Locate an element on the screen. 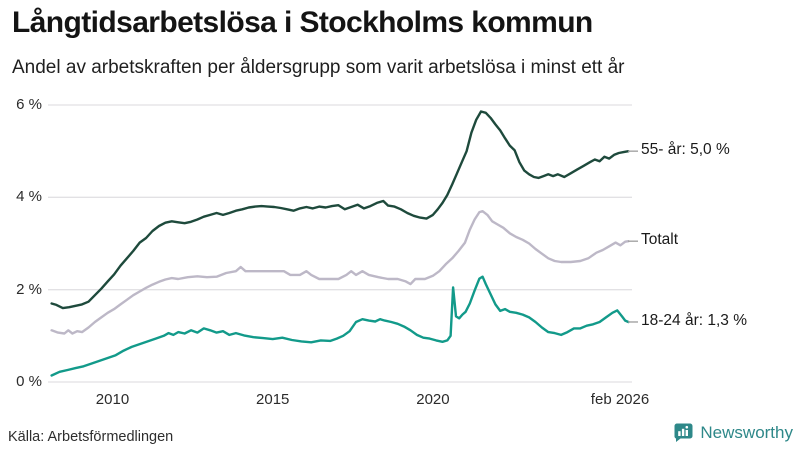  y-tick-label: 2 % is located at coordinates (29, 289).